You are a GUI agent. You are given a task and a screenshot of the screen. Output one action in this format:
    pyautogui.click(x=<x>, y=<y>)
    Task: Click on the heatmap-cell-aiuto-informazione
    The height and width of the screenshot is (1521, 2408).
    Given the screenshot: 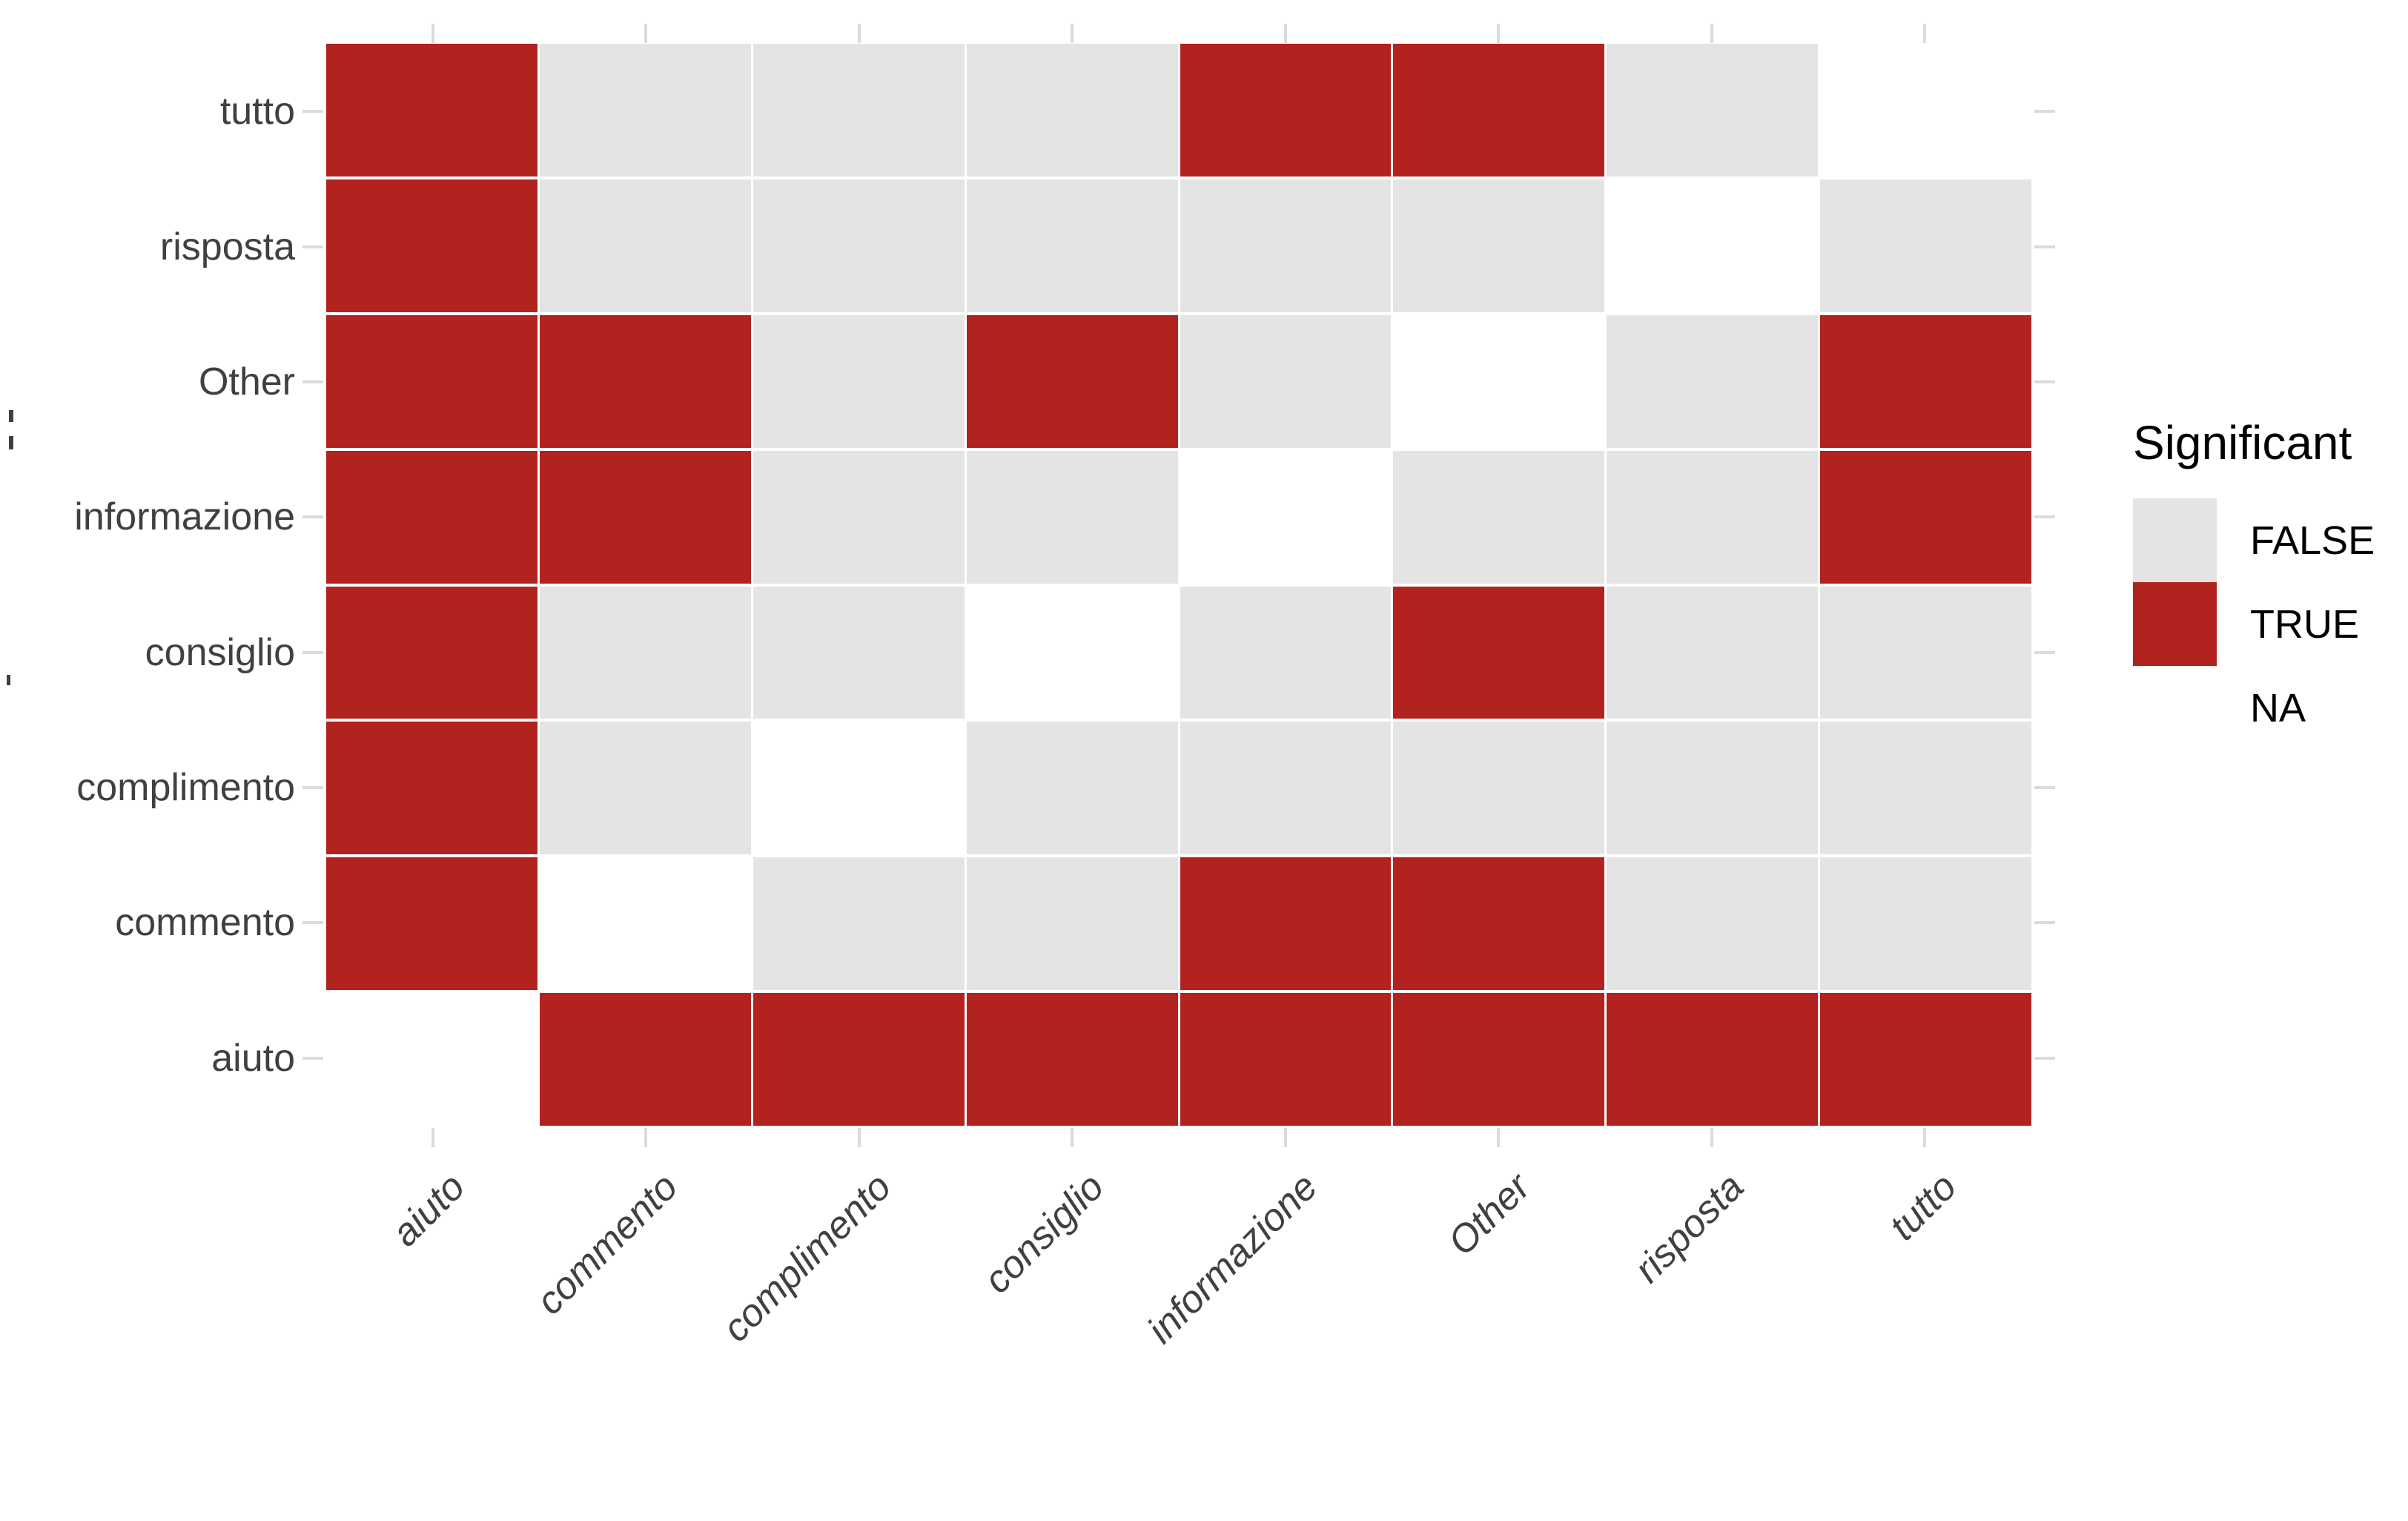 What is the action you would take?
    pyautogui.click(x=1286, y=1059)
    